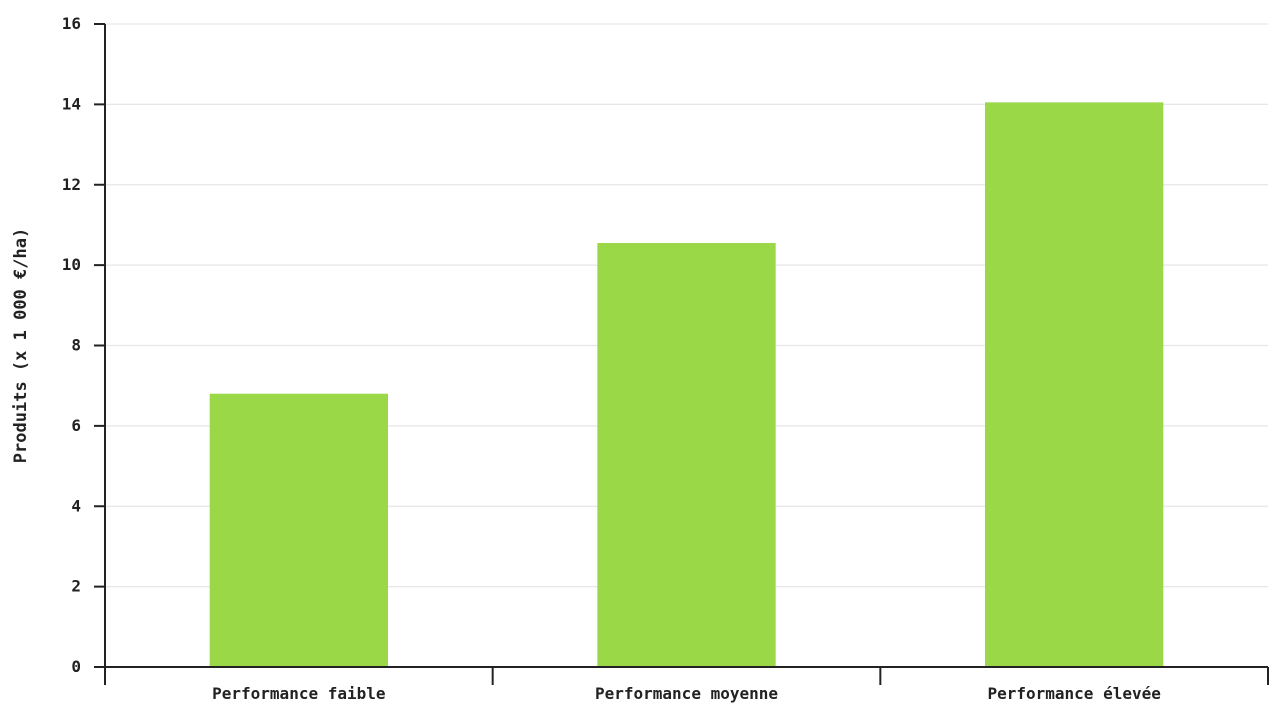 The height and width of the screenshot is (706, 1277). I want to click on y-tick-label: 16, so click(71, 23).